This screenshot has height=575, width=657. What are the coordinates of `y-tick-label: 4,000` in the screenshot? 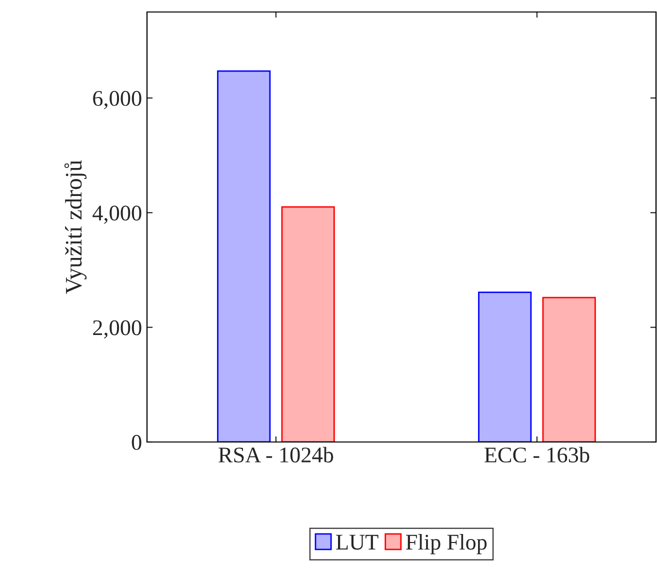 It's located at (117, 215).